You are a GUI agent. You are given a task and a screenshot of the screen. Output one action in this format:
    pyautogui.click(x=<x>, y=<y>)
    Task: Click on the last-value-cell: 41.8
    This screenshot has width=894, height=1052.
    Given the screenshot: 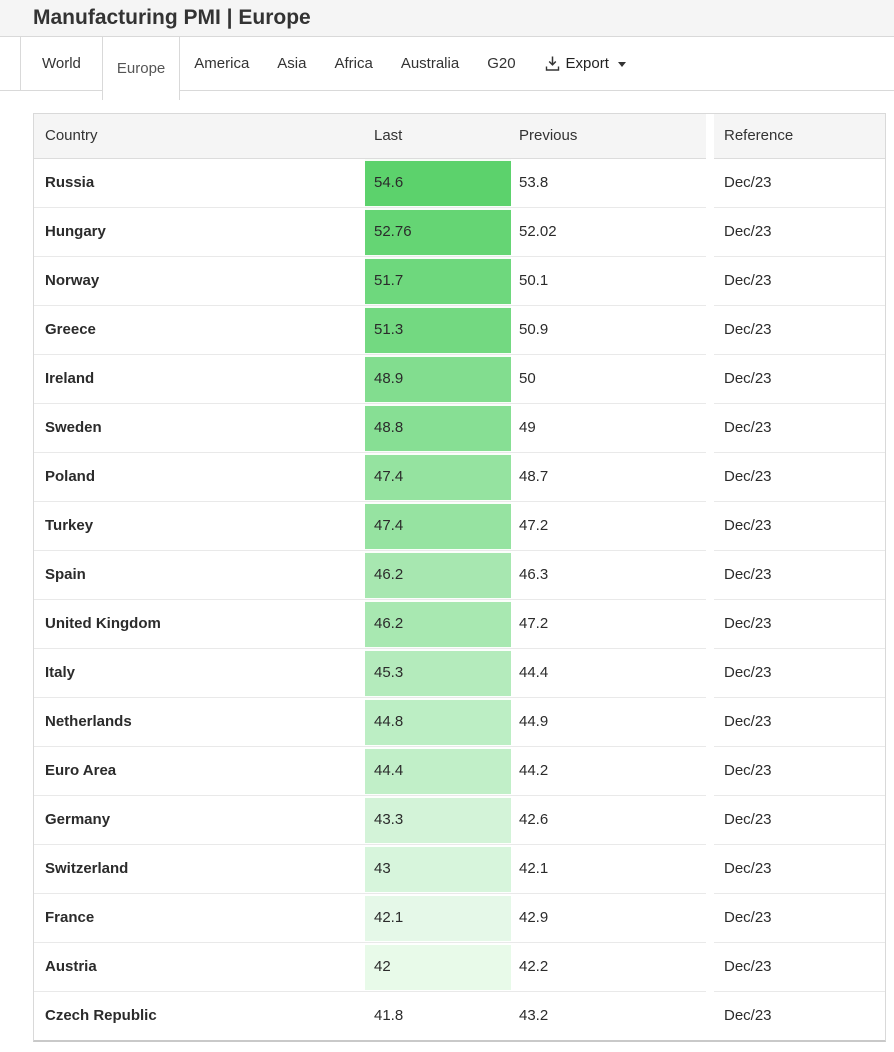 What is the action you would take?
    pyautogui.click(x=438, y=1016)
    